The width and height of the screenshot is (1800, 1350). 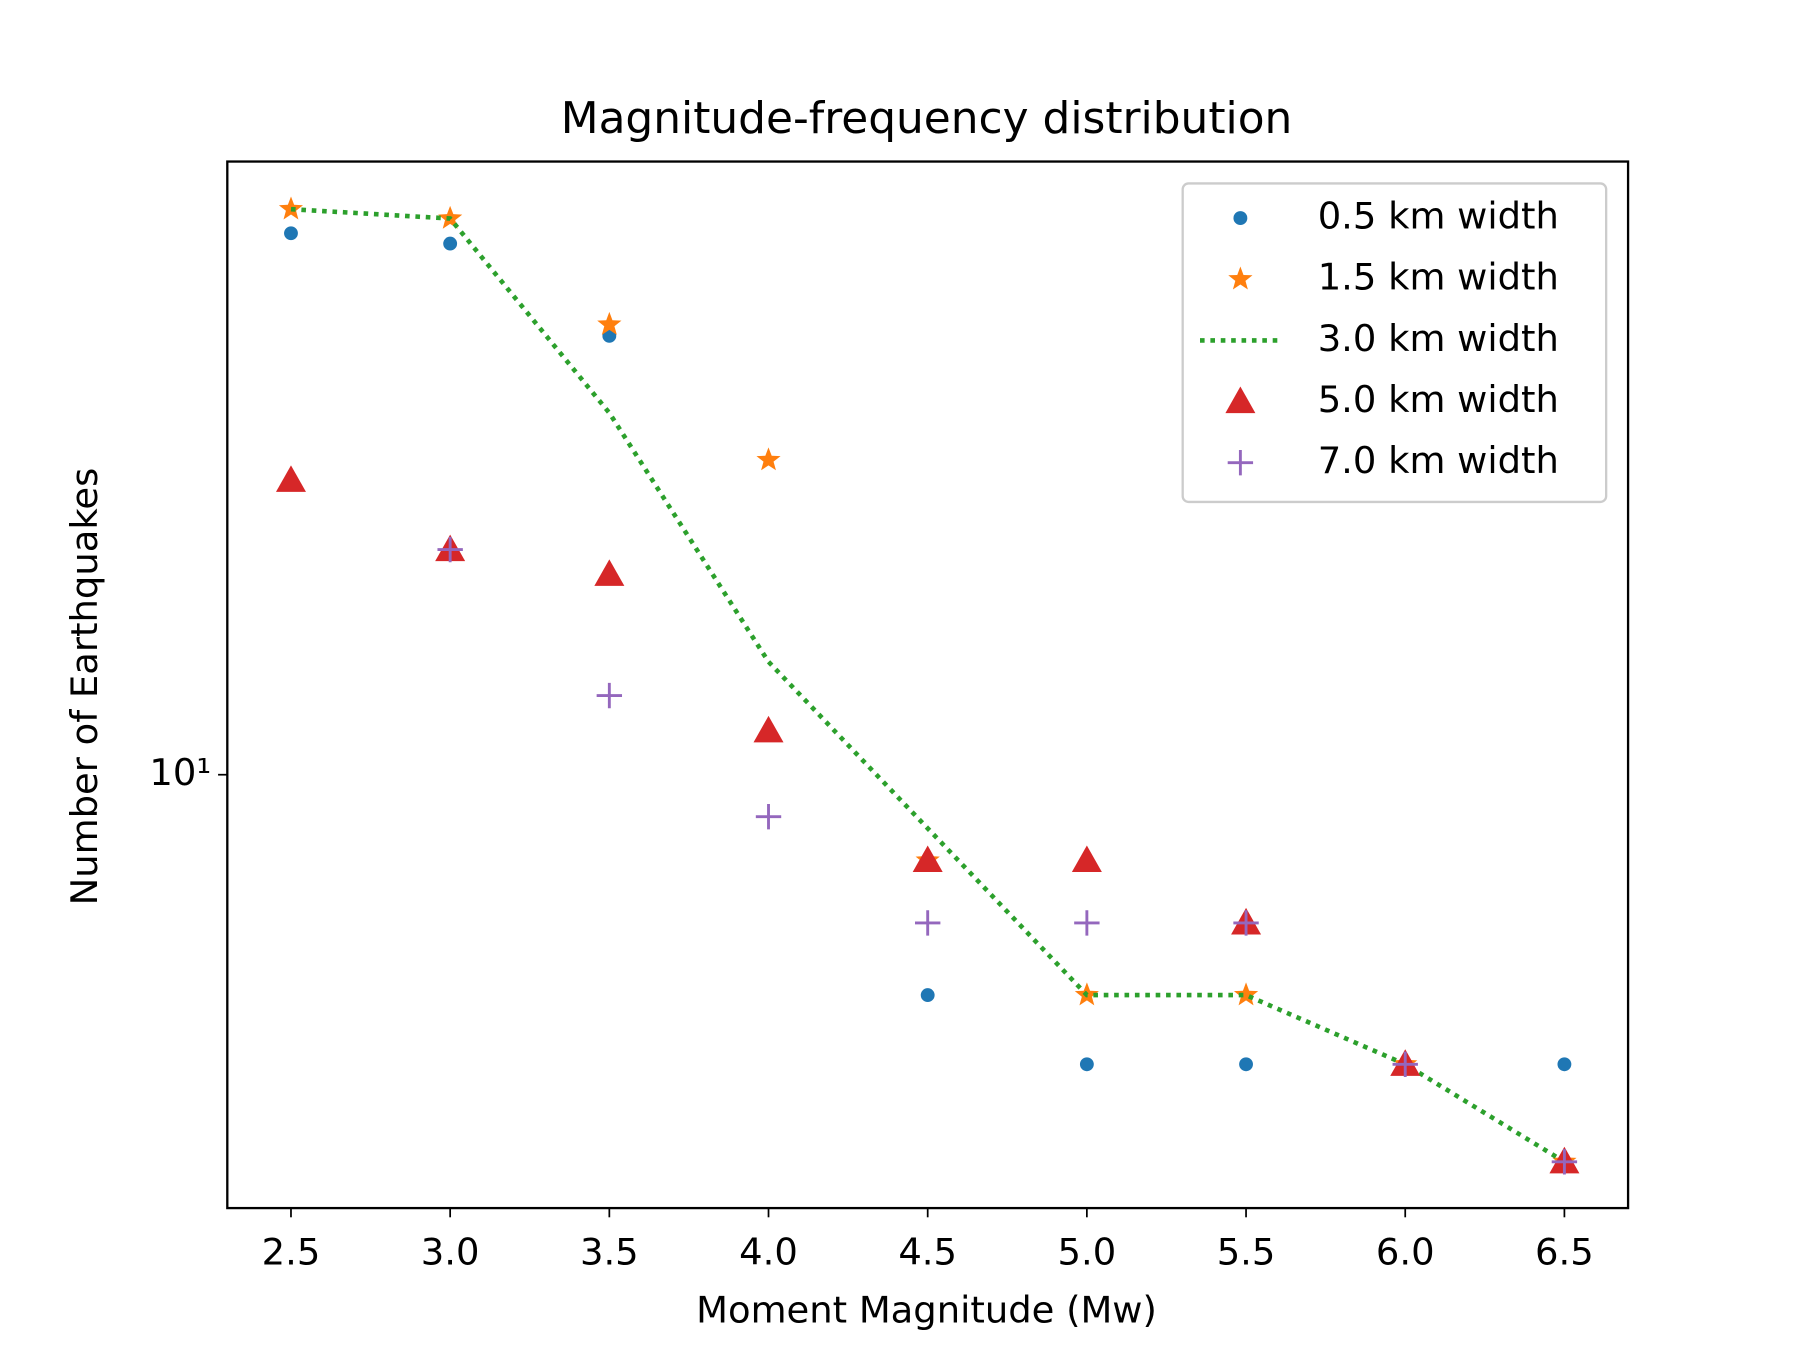 I want to click on x-tick-label: 6.0, so click(x=1405, y=1252).